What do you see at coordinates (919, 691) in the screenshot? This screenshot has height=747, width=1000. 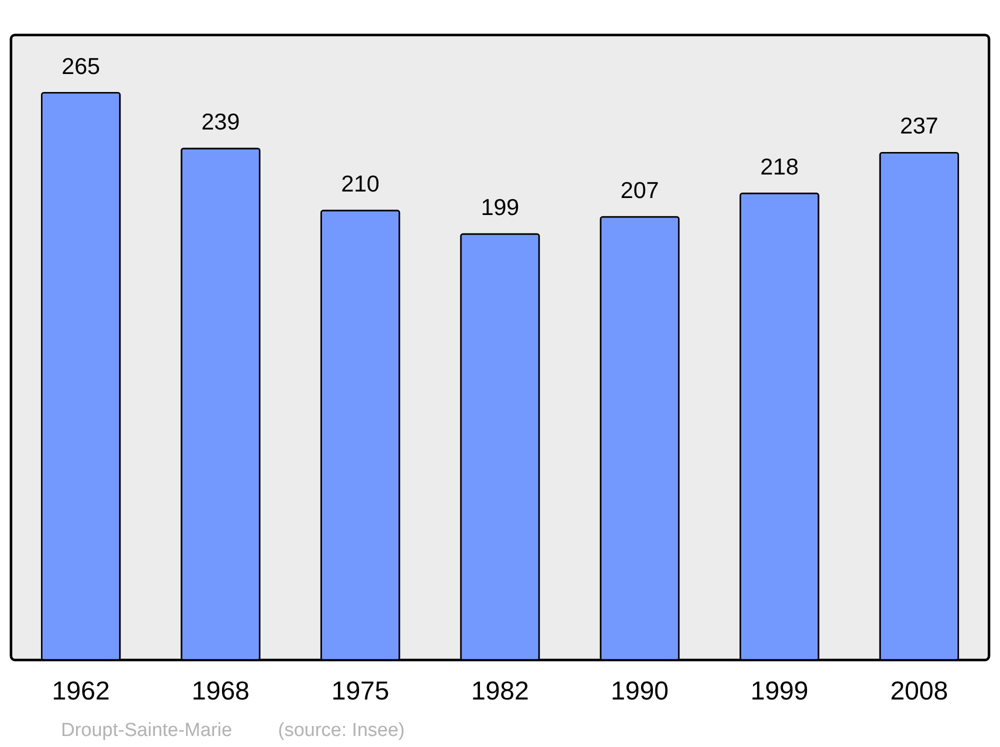 I see `x-tick-label: 2008` at bounding box center [919, 691].